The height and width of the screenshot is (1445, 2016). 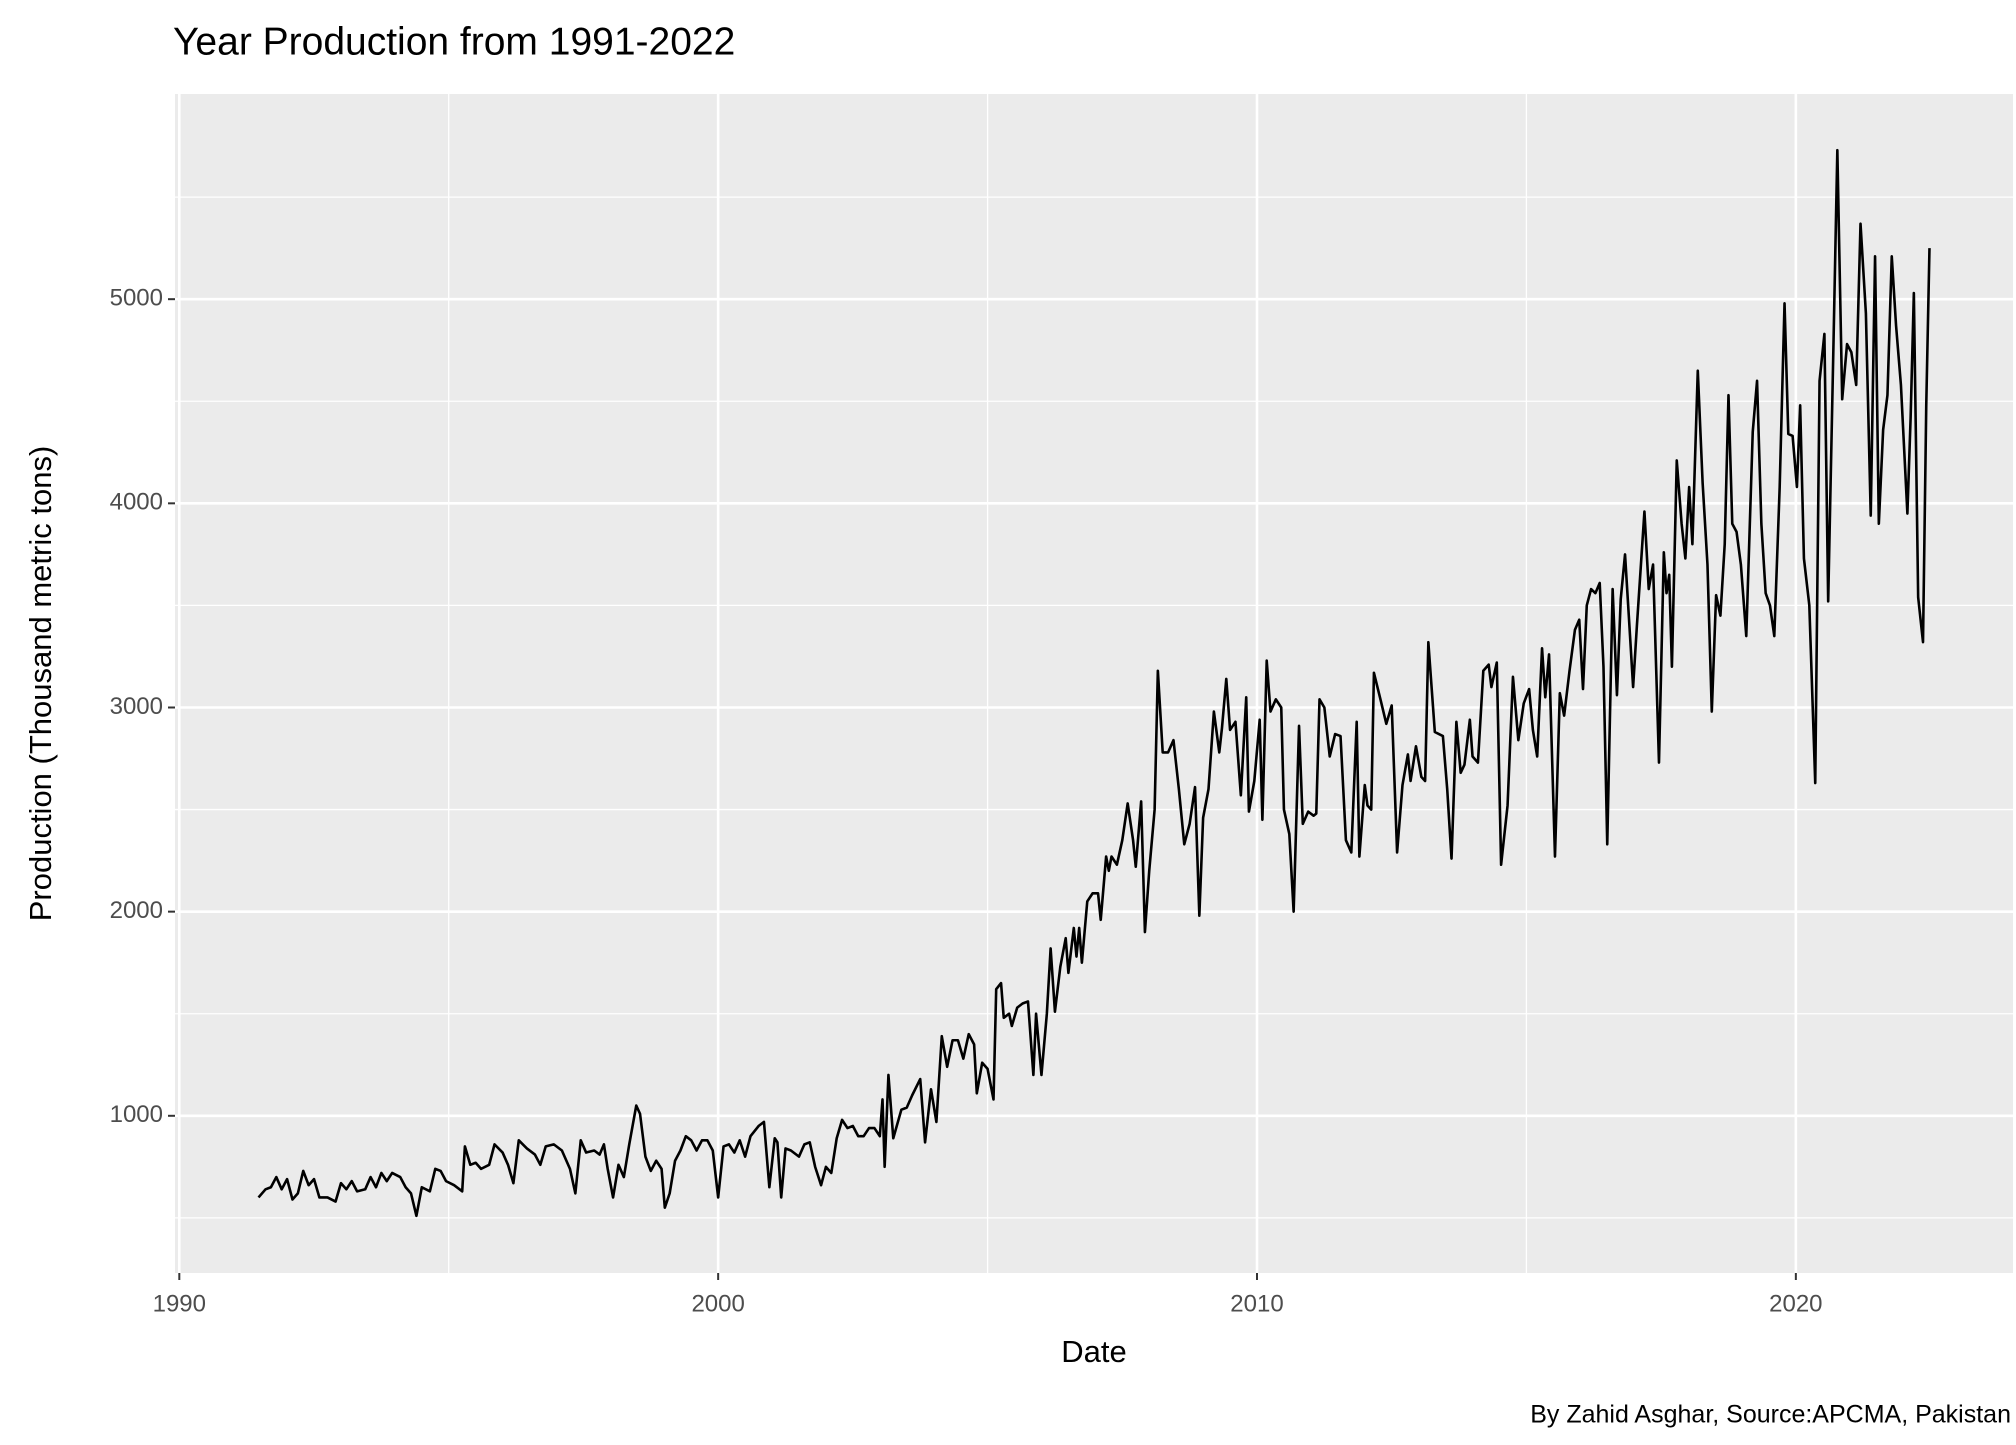 I want to click on chart-title: Year Production from 1991-2022, so click(x=454, y=41).